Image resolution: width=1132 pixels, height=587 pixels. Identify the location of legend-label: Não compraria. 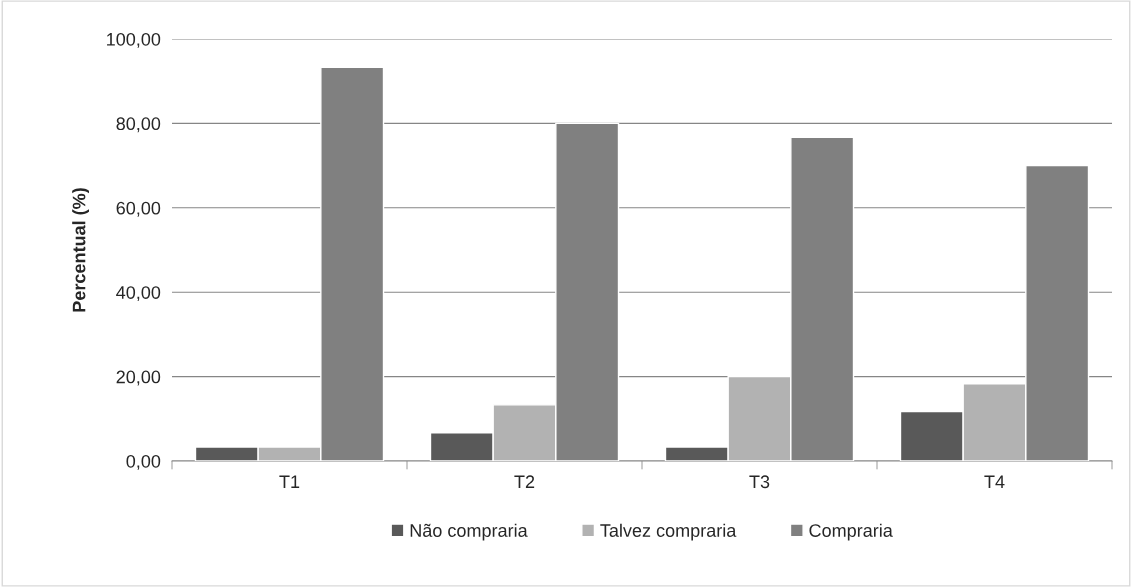
(469, 532).